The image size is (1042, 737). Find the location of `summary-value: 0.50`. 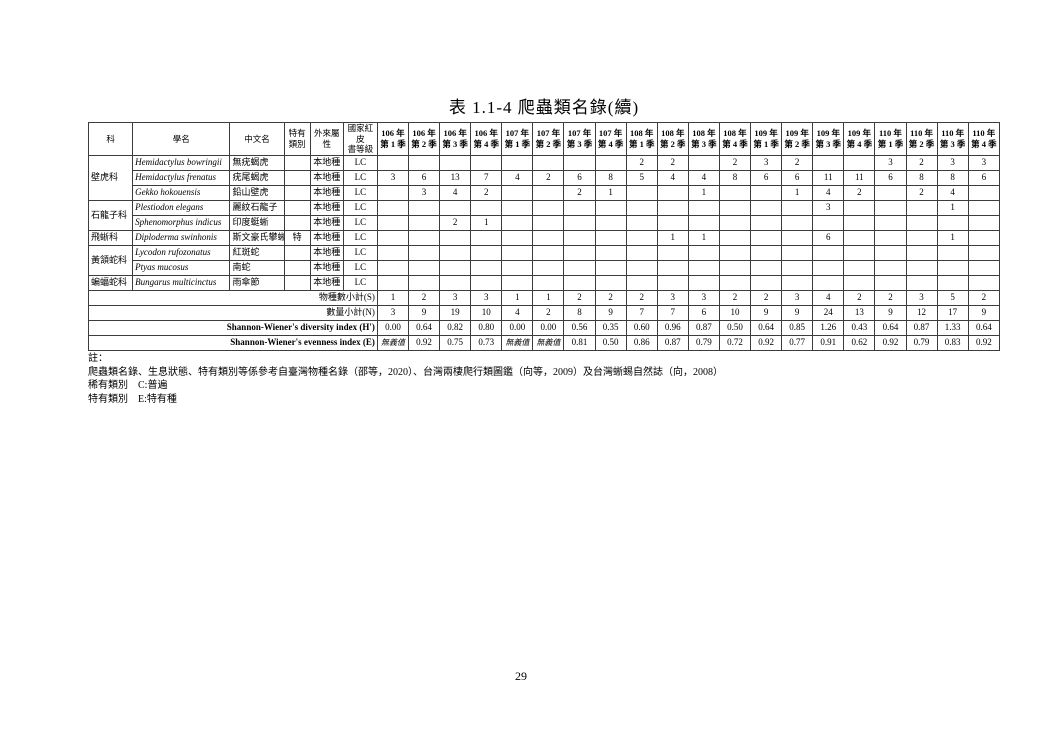

summary-value: 0.50 is located at coordinates (610, 342).